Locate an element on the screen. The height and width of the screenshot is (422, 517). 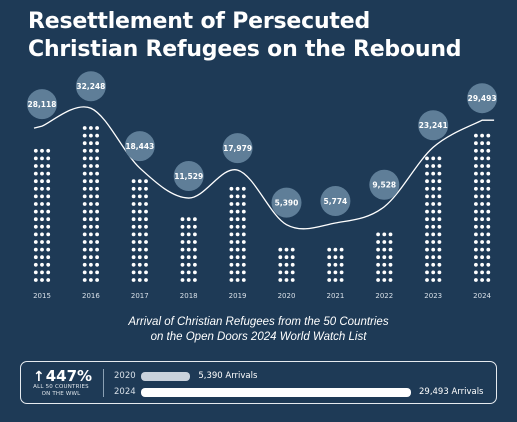
increase-note-line-1: ALL 50 COUNTRIES is located at coordinates (61, 387).